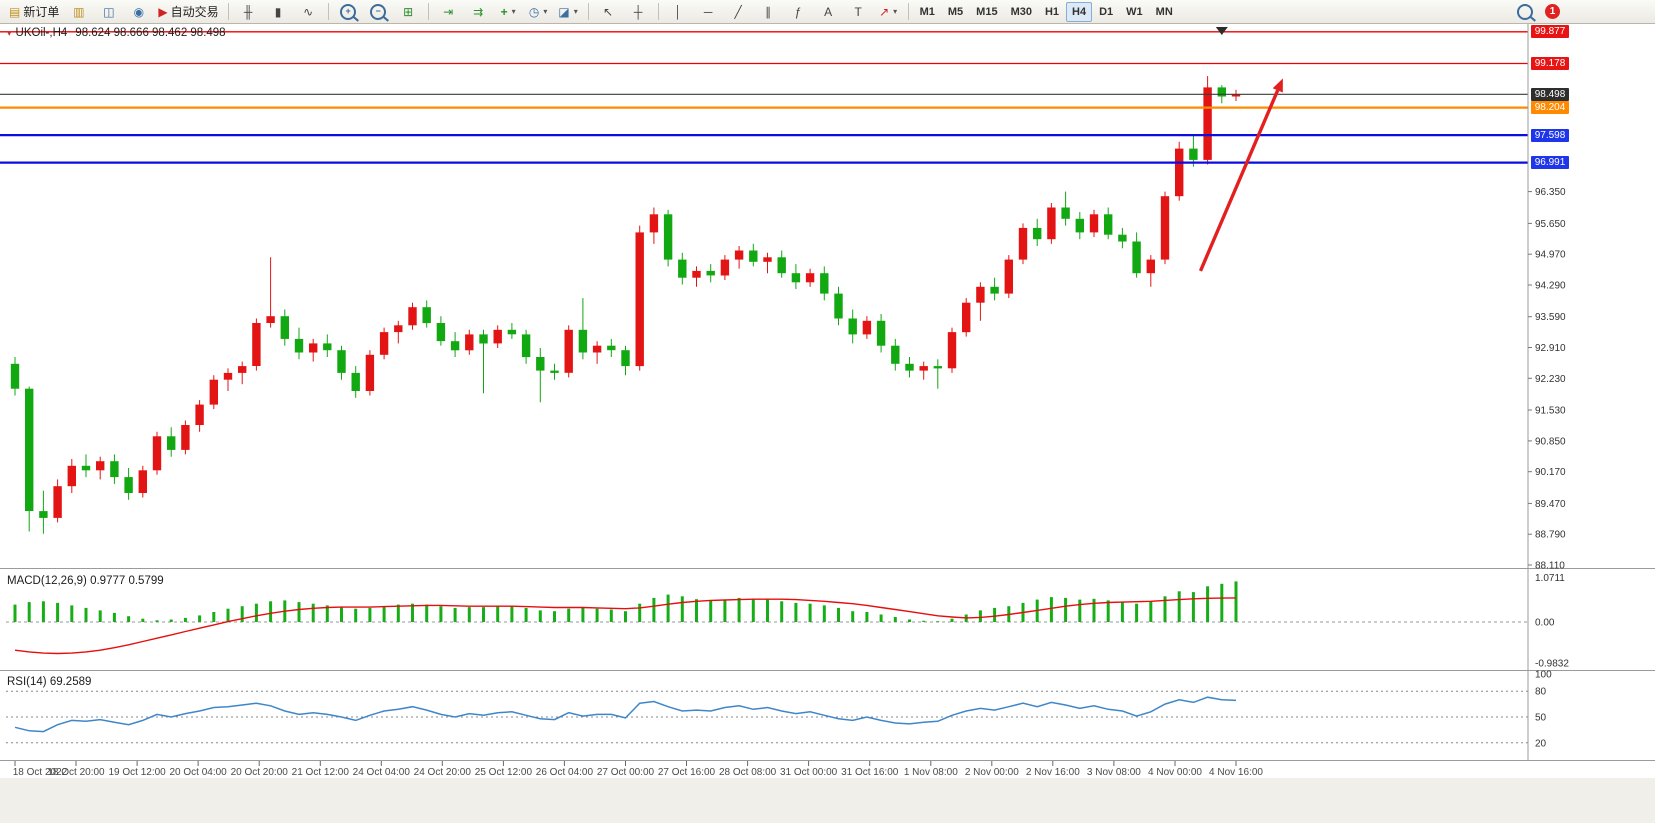 Image resolution: width=1655 pixels, height=823 pixels. What do you see at coordinates (137, 772) in the screenshot?
I see `svg-text: 19 Oct 12:00` at bounding box center [137, 772].